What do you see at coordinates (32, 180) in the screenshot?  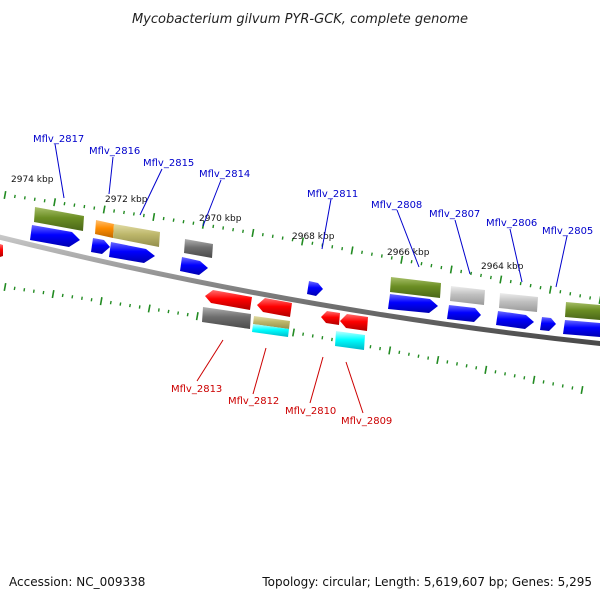 I see `tick-label-2974: 2974 kbp` at bounding box center [32, 180].